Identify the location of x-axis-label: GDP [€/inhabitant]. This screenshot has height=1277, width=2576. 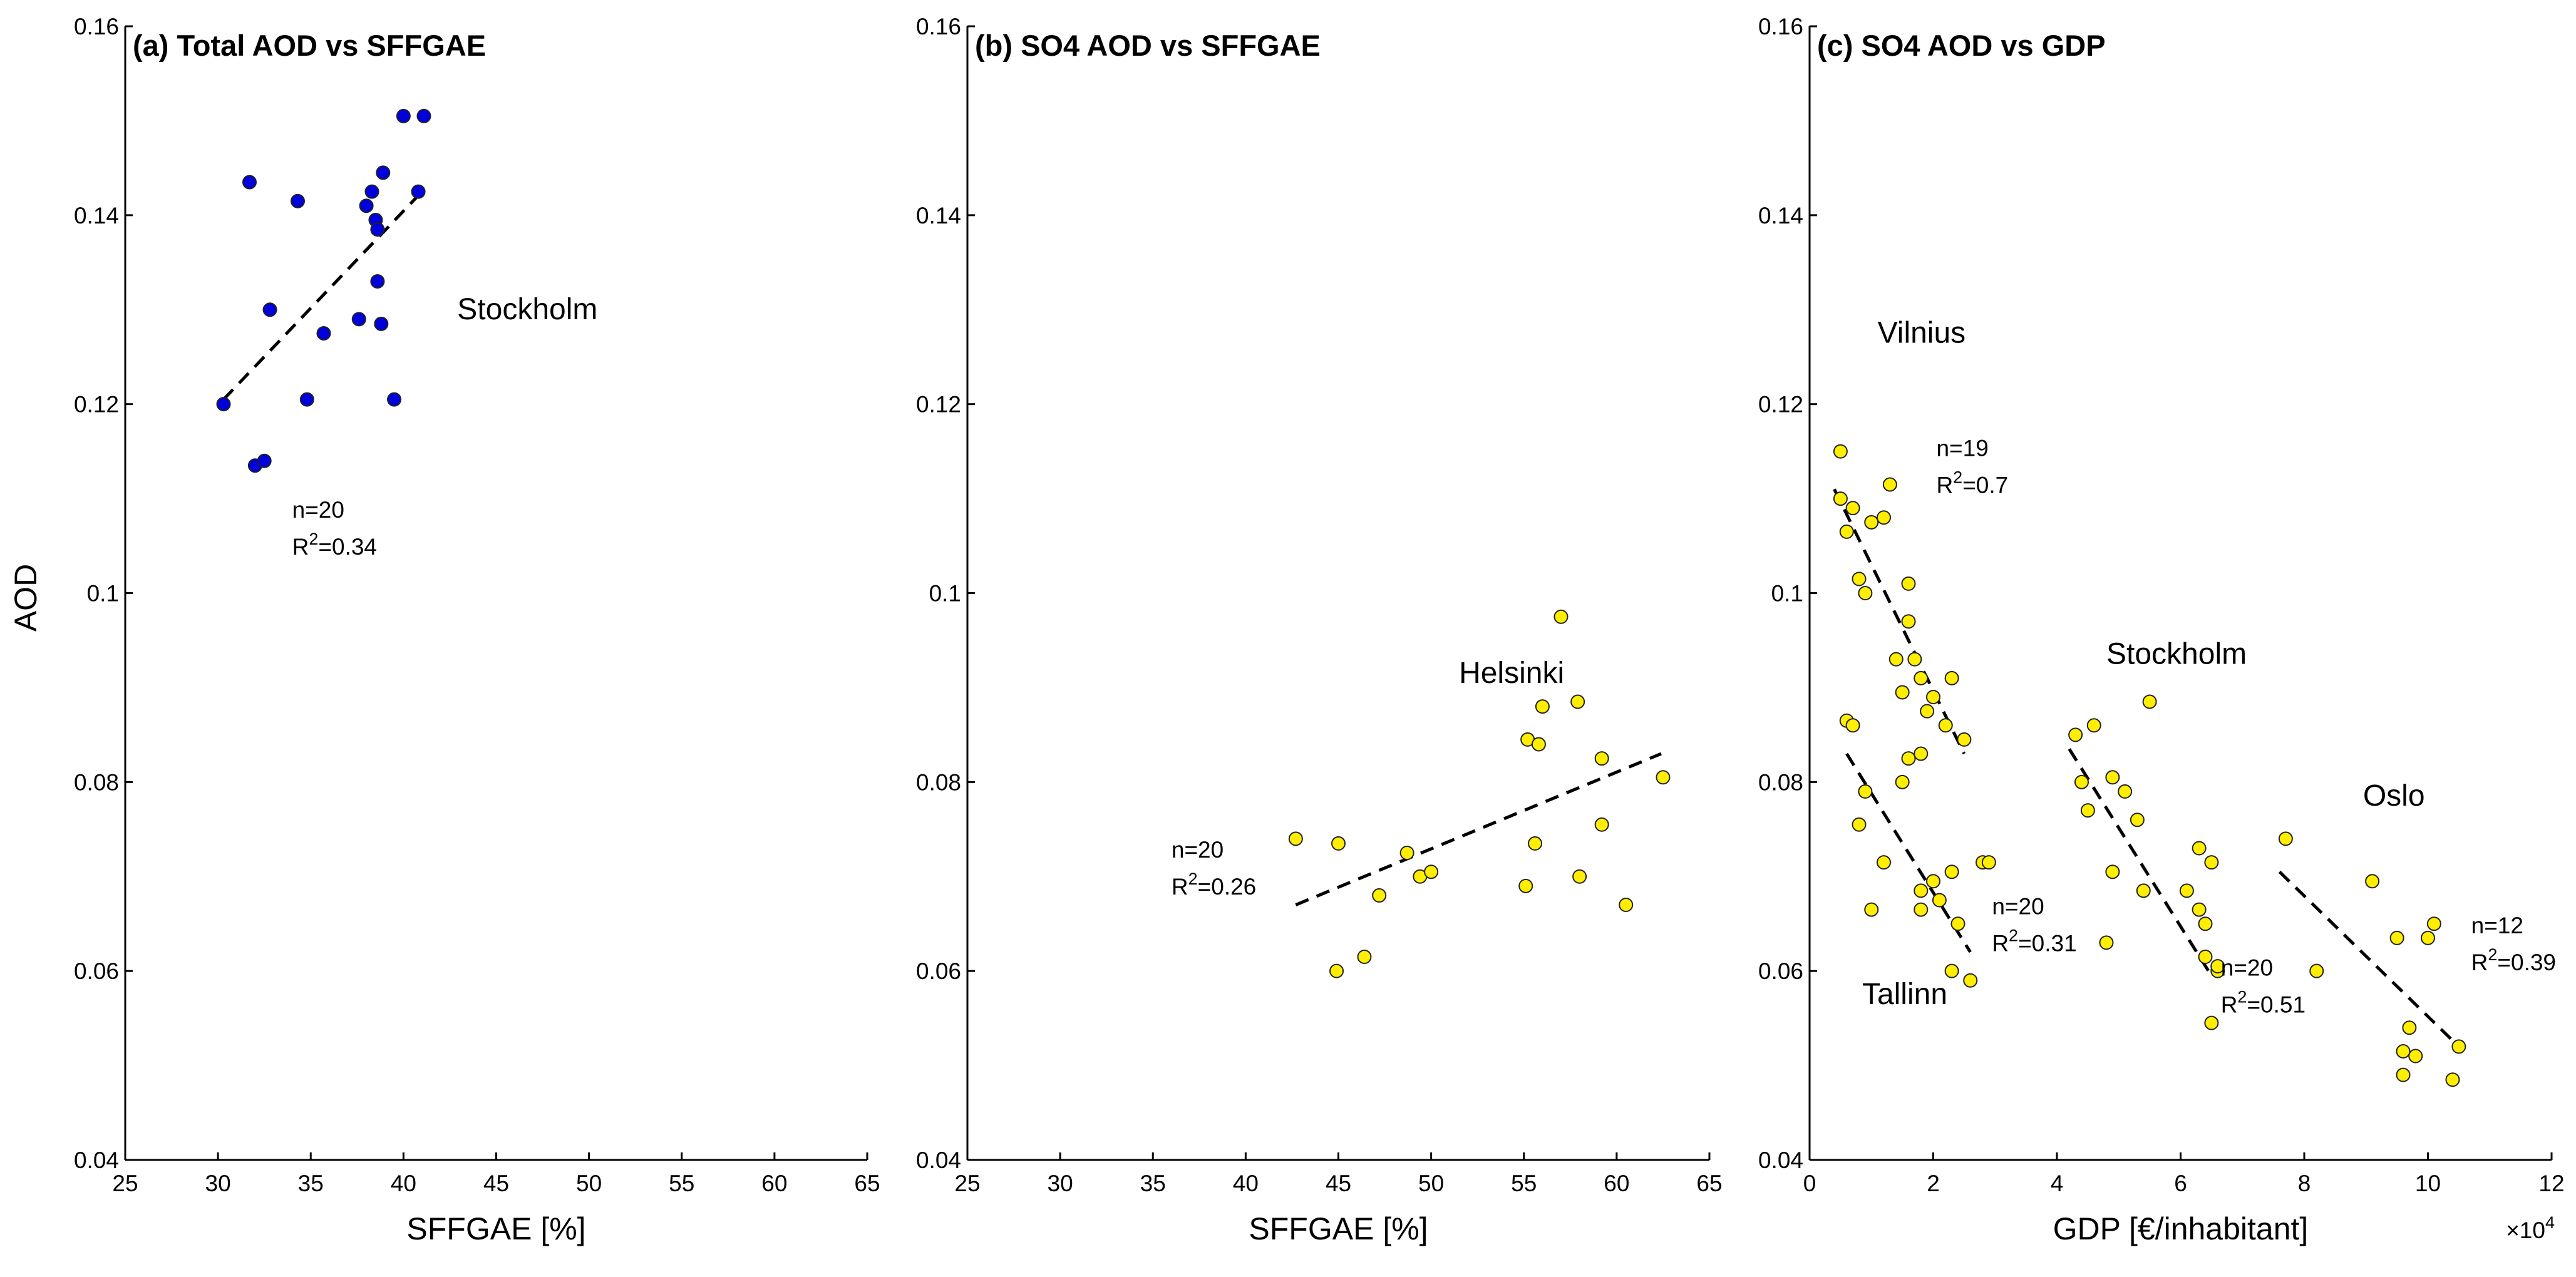
(2181, 1228).